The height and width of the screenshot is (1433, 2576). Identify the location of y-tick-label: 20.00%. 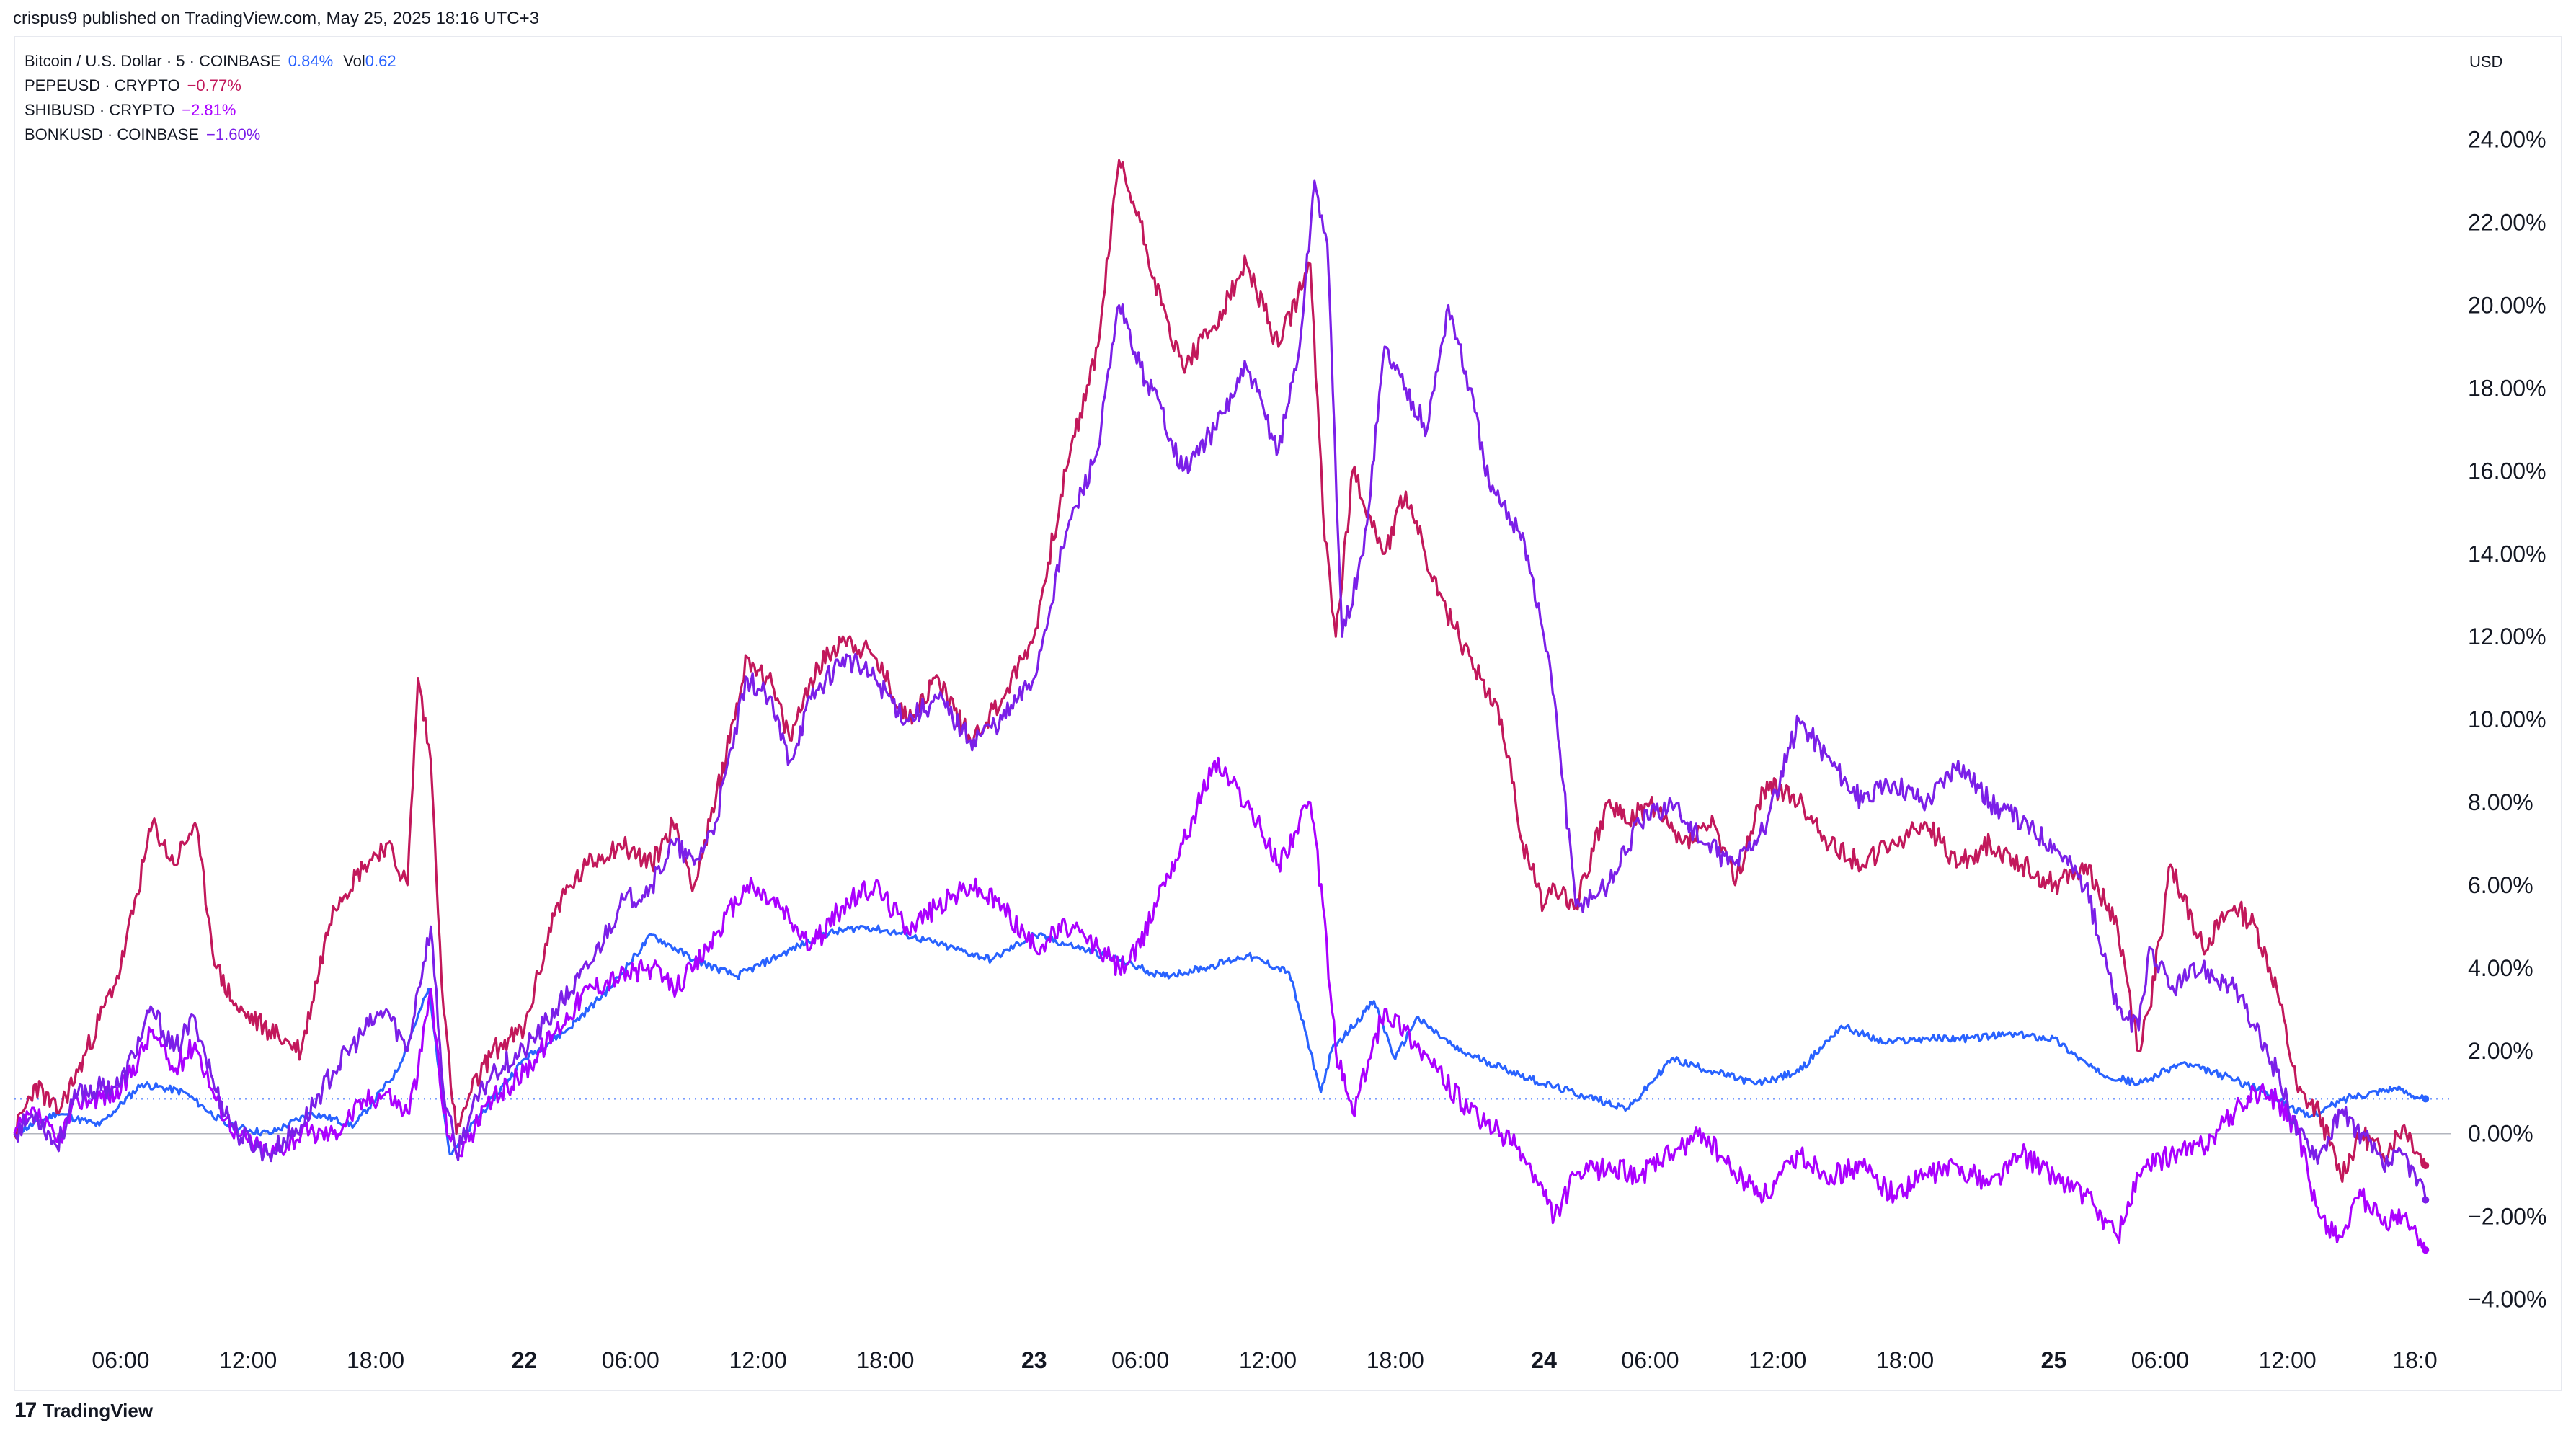
(2507, 305).